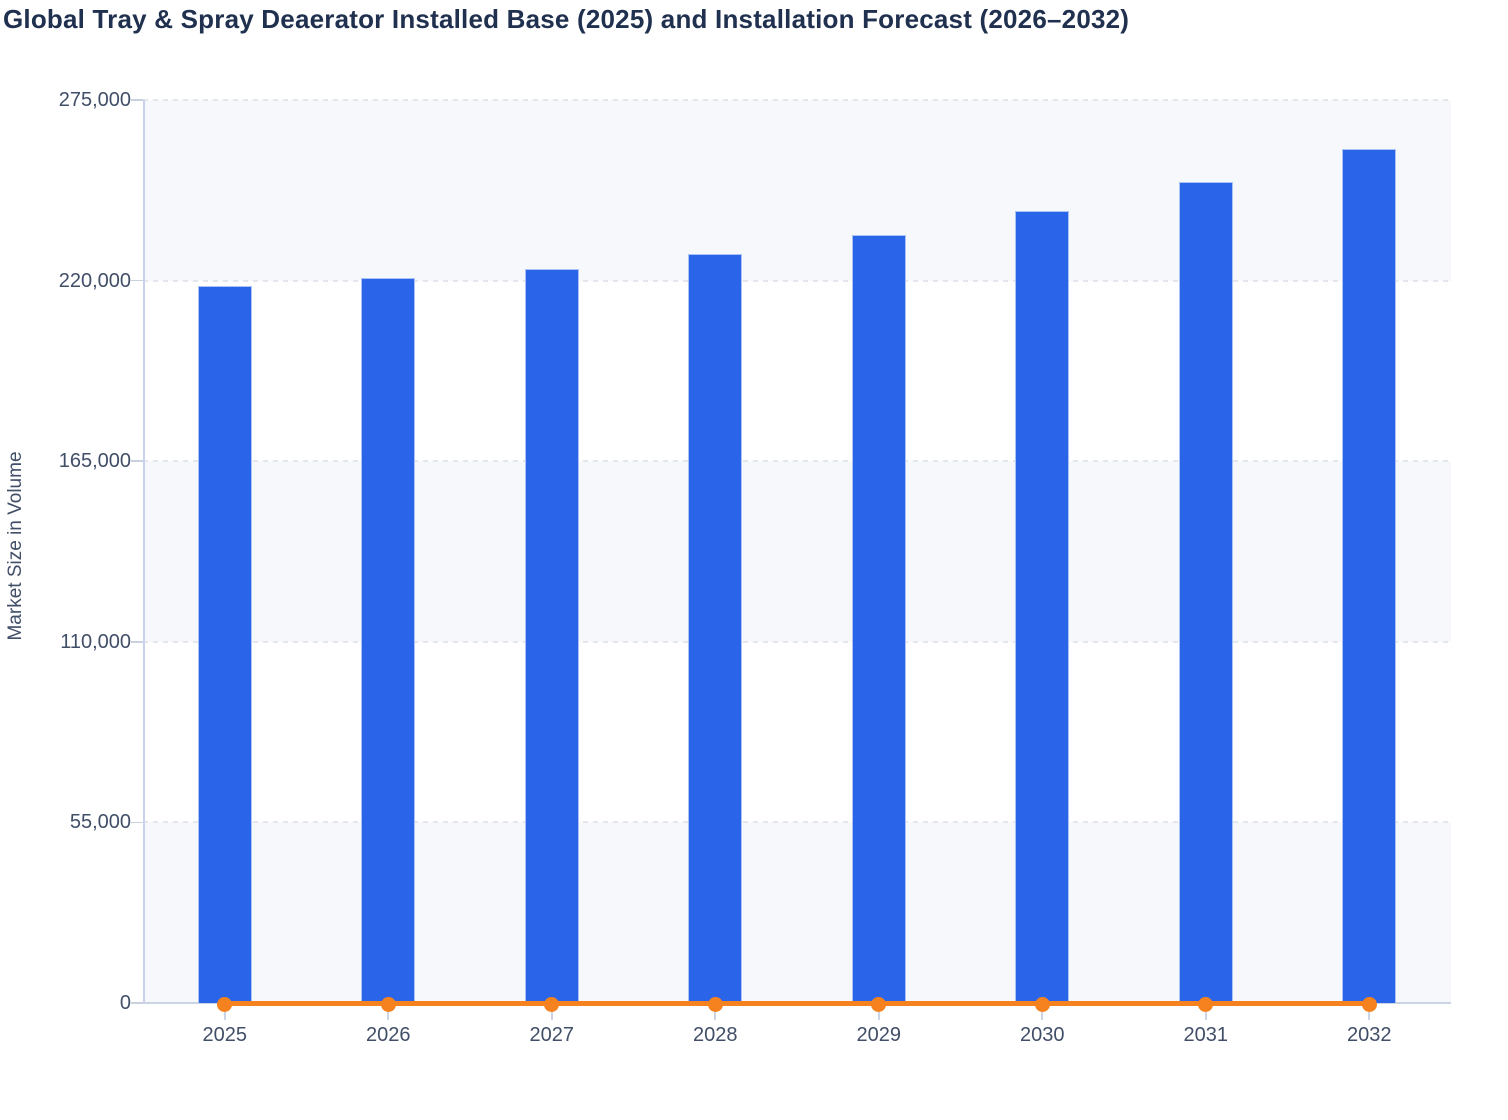 This screenshot has height=1120, width=1508. What do you see at coordinates (95, 641) in the screenshot?
I see `y-tick-label: 110,000` at bounding box center [95, 641].